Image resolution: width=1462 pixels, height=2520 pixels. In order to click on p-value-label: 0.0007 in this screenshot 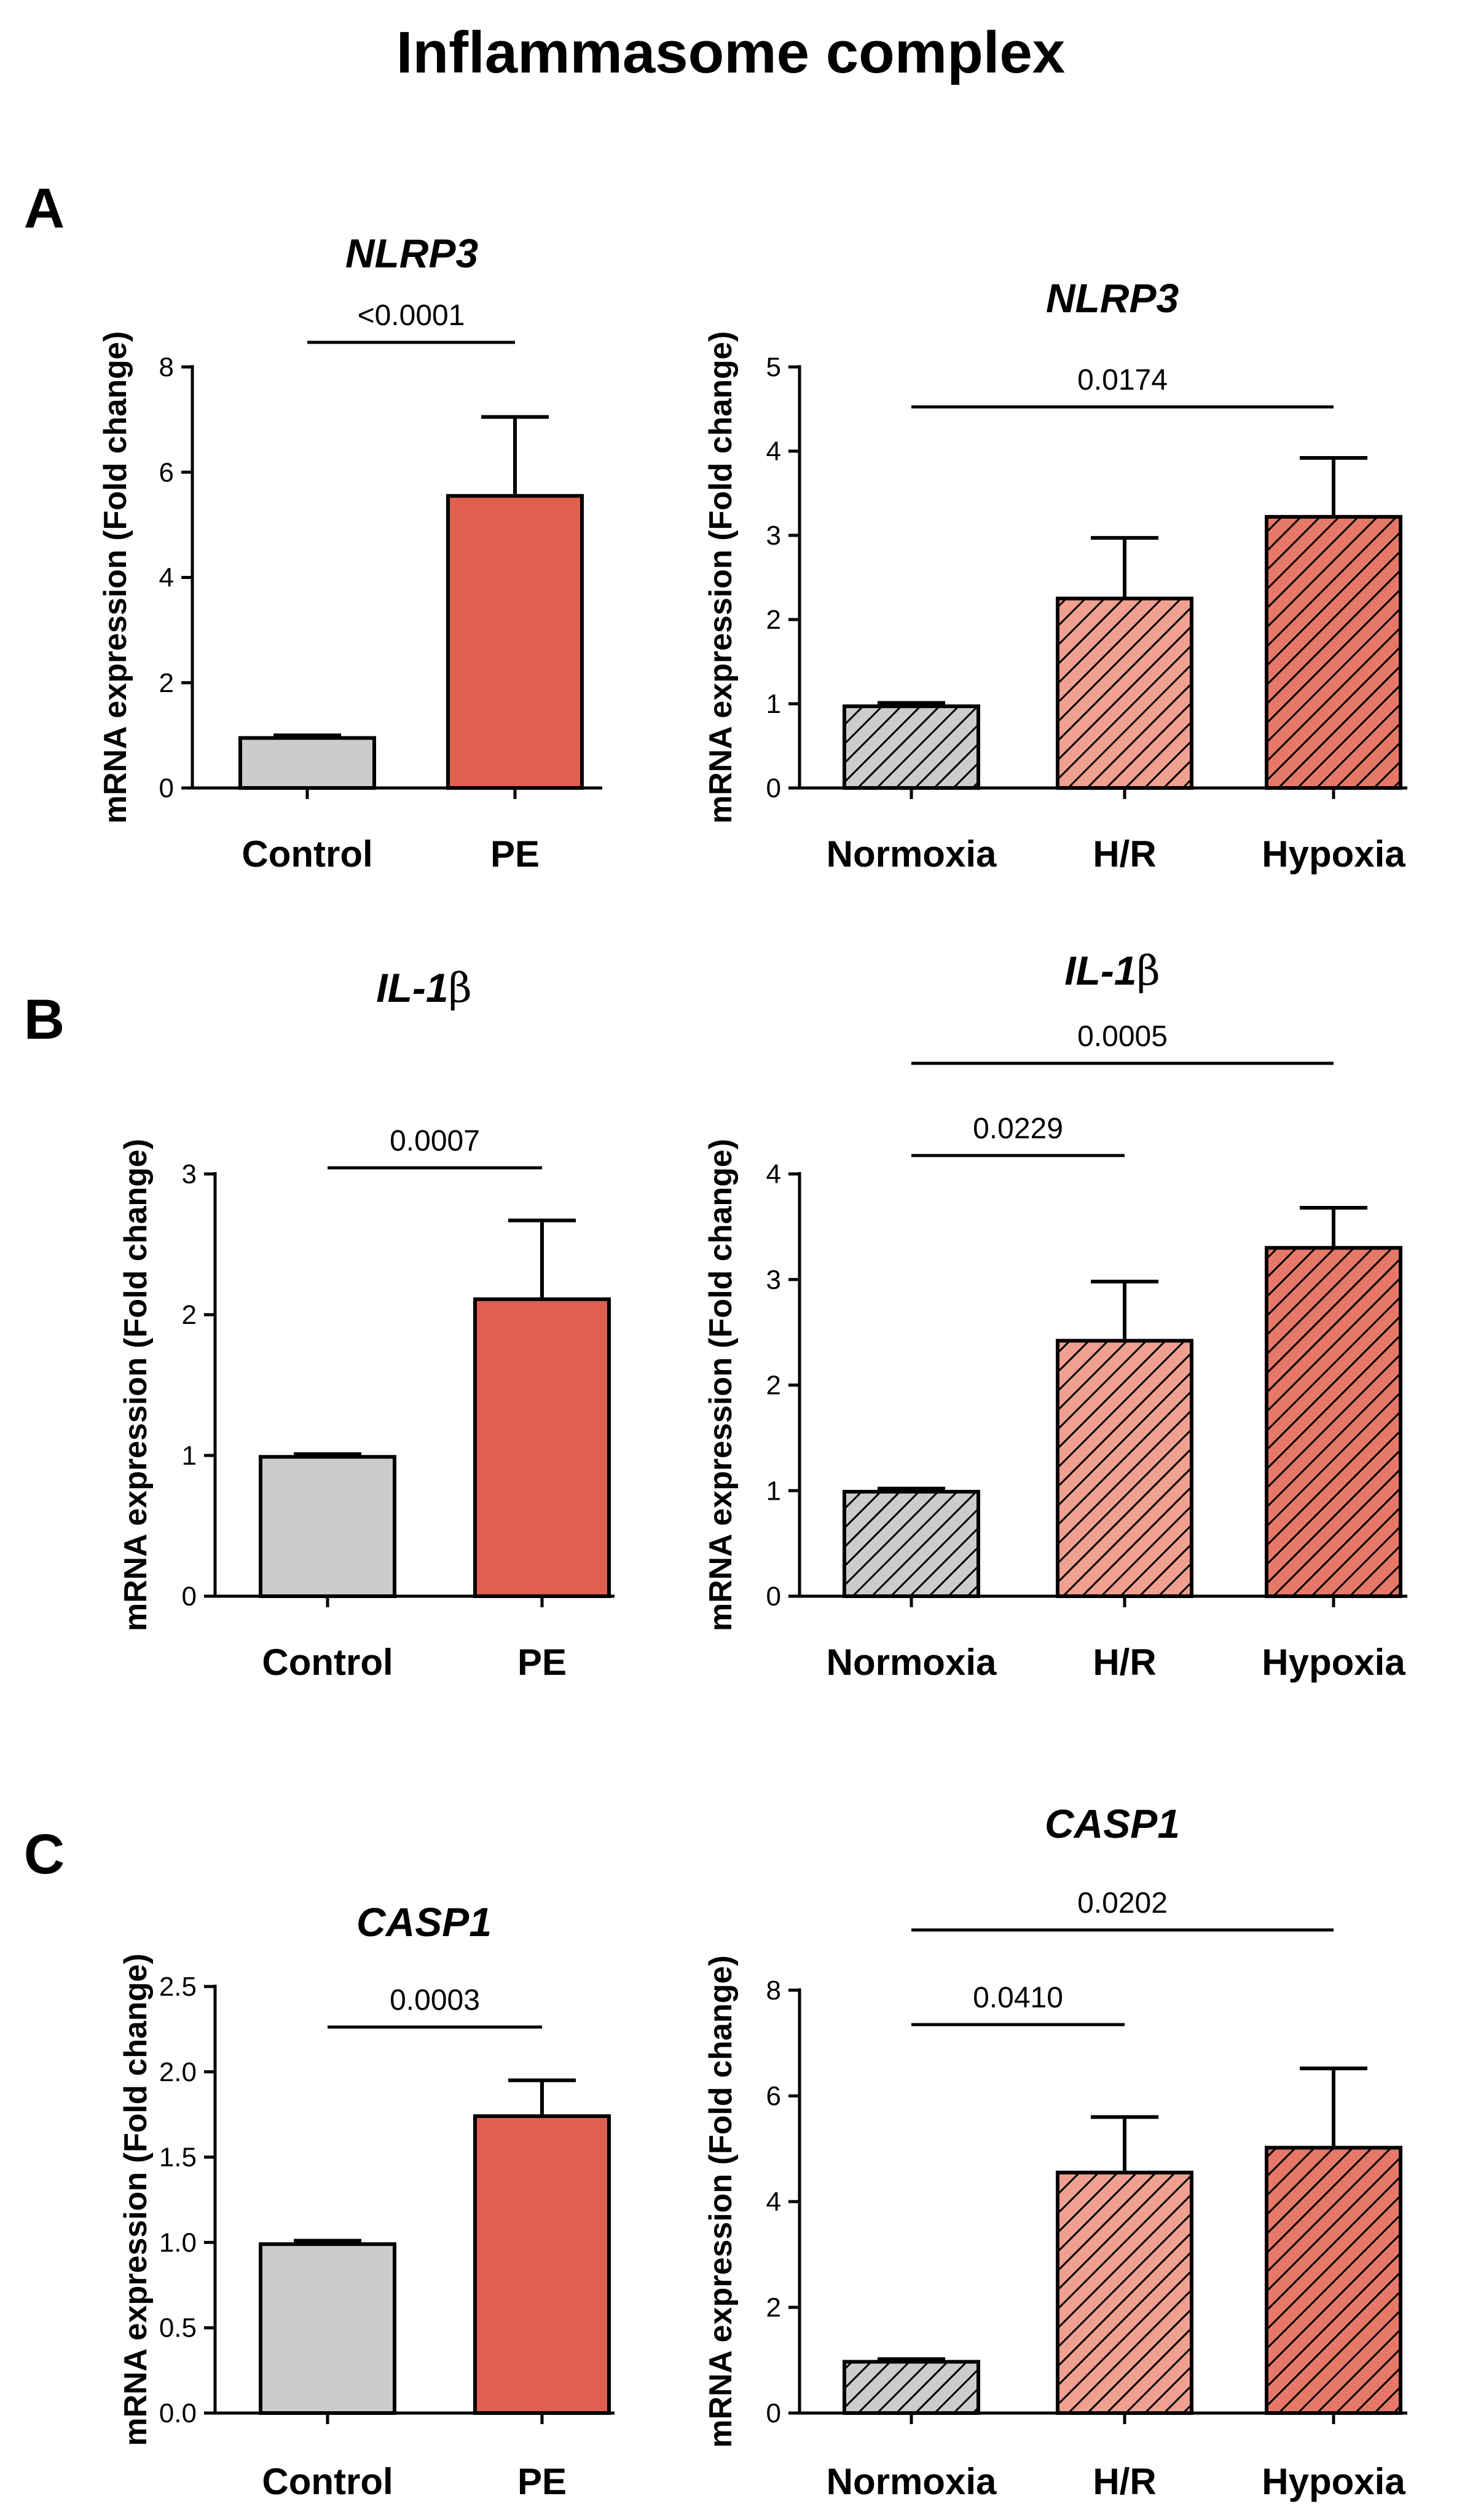, I will do `click(435, 1141)`.